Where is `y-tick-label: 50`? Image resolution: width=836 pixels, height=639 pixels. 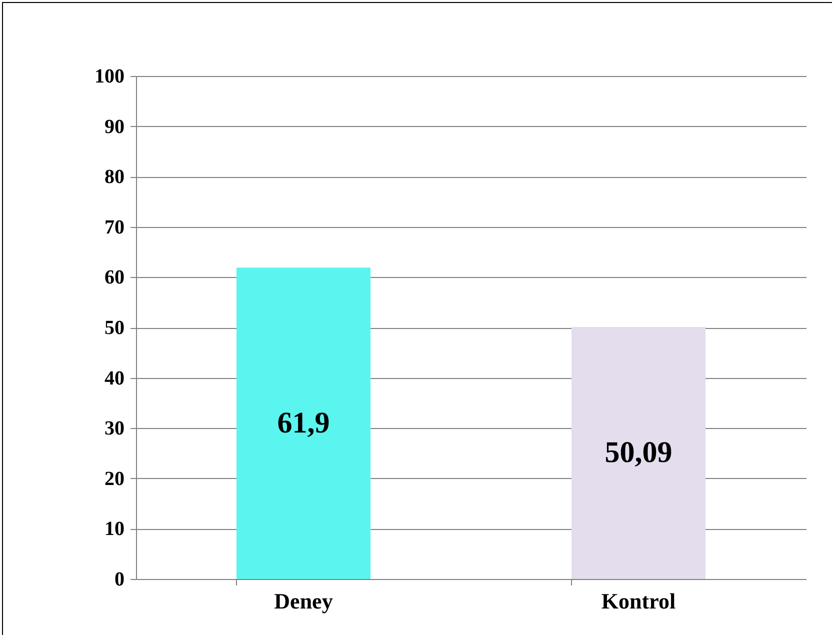
y-tick-label: 50 is located at coordinates (114, 328).